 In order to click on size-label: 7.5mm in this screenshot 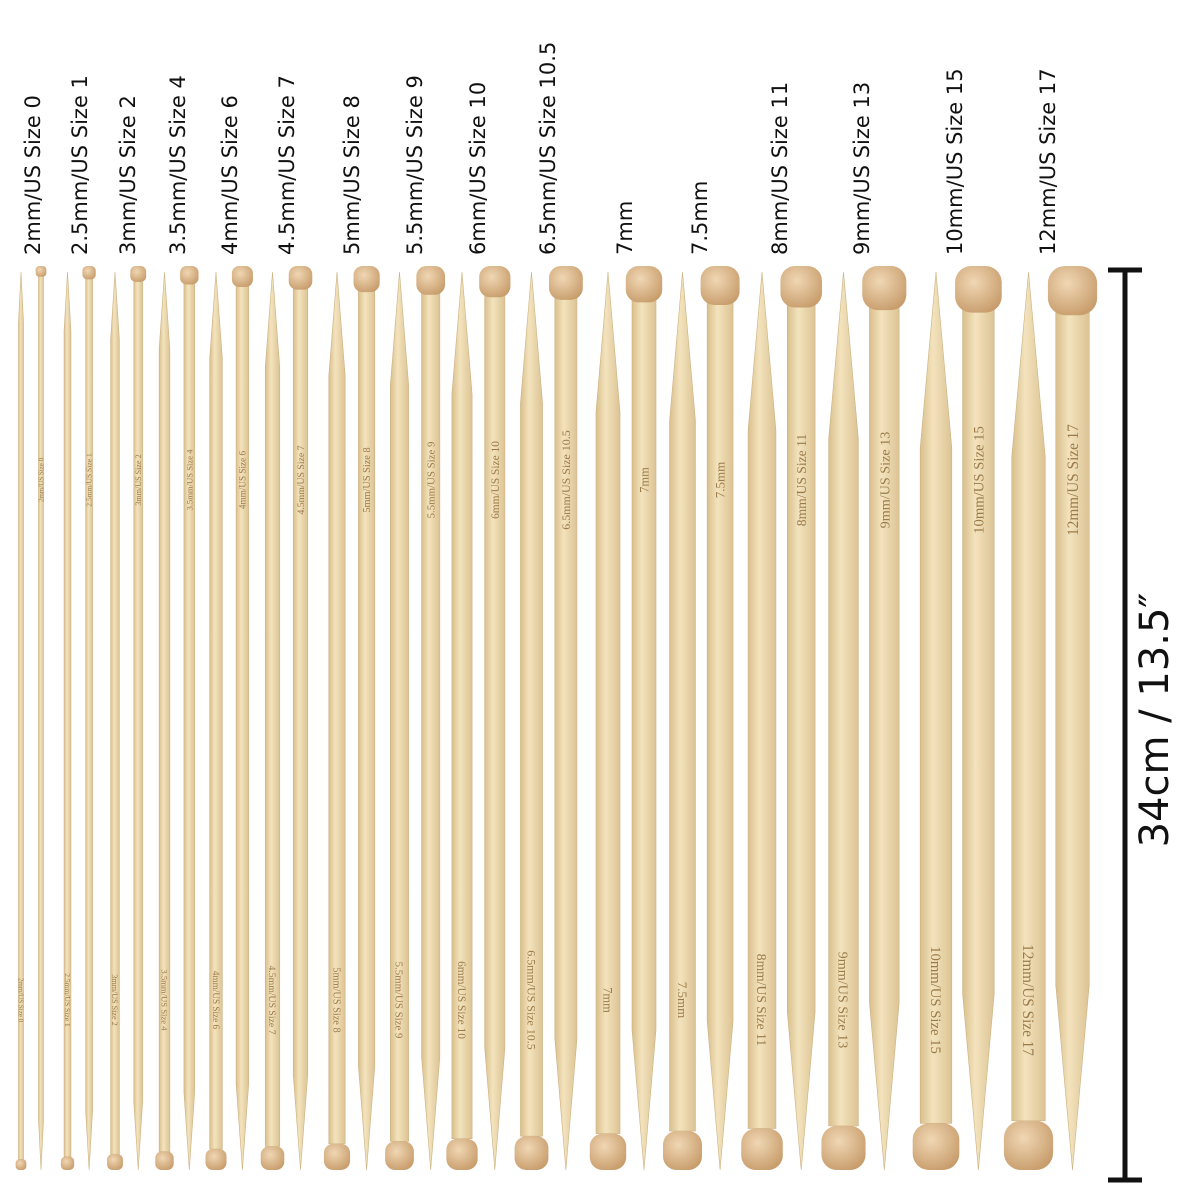, I will do `click(700, 218)`.